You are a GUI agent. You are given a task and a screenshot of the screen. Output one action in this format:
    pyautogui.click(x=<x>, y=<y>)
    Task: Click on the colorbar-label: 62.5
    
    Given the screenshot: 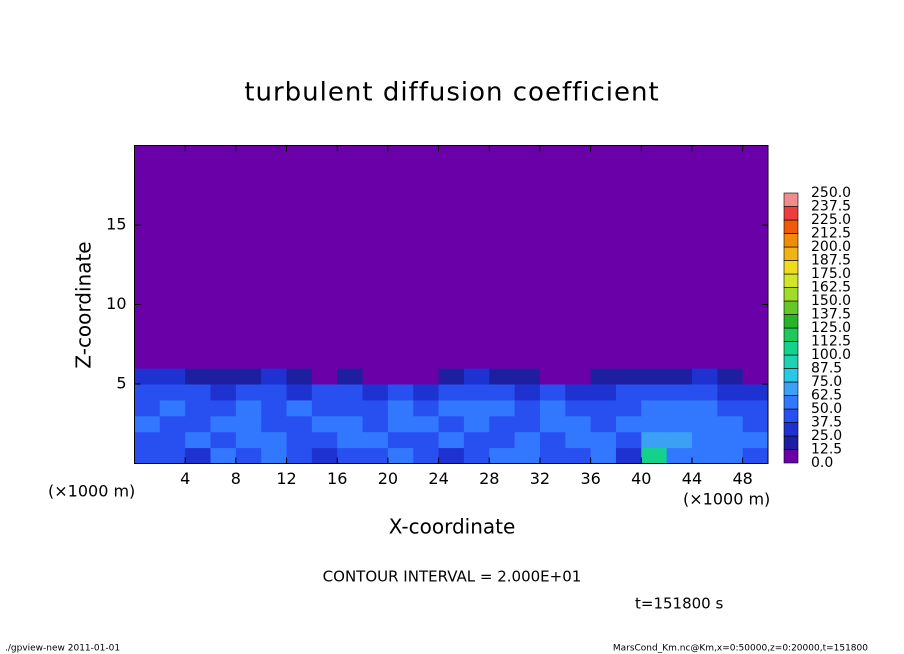 What is the action you would take?
    pyautogui.click(x=826, y=396)
    